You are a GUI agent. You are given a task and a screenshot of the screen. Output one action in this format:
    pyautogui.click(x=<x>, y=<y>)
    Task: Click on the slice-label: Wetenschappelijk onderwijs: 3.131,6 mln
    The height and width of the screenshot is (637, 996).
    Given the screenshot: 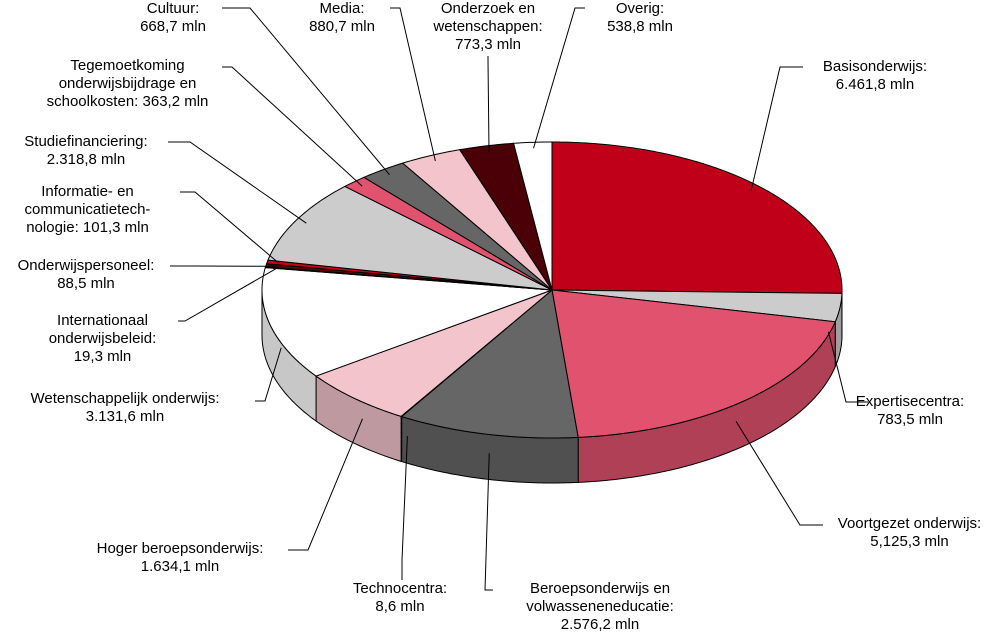 What is the action you would take?
    pyautogui.click(x=125, y=408)
    